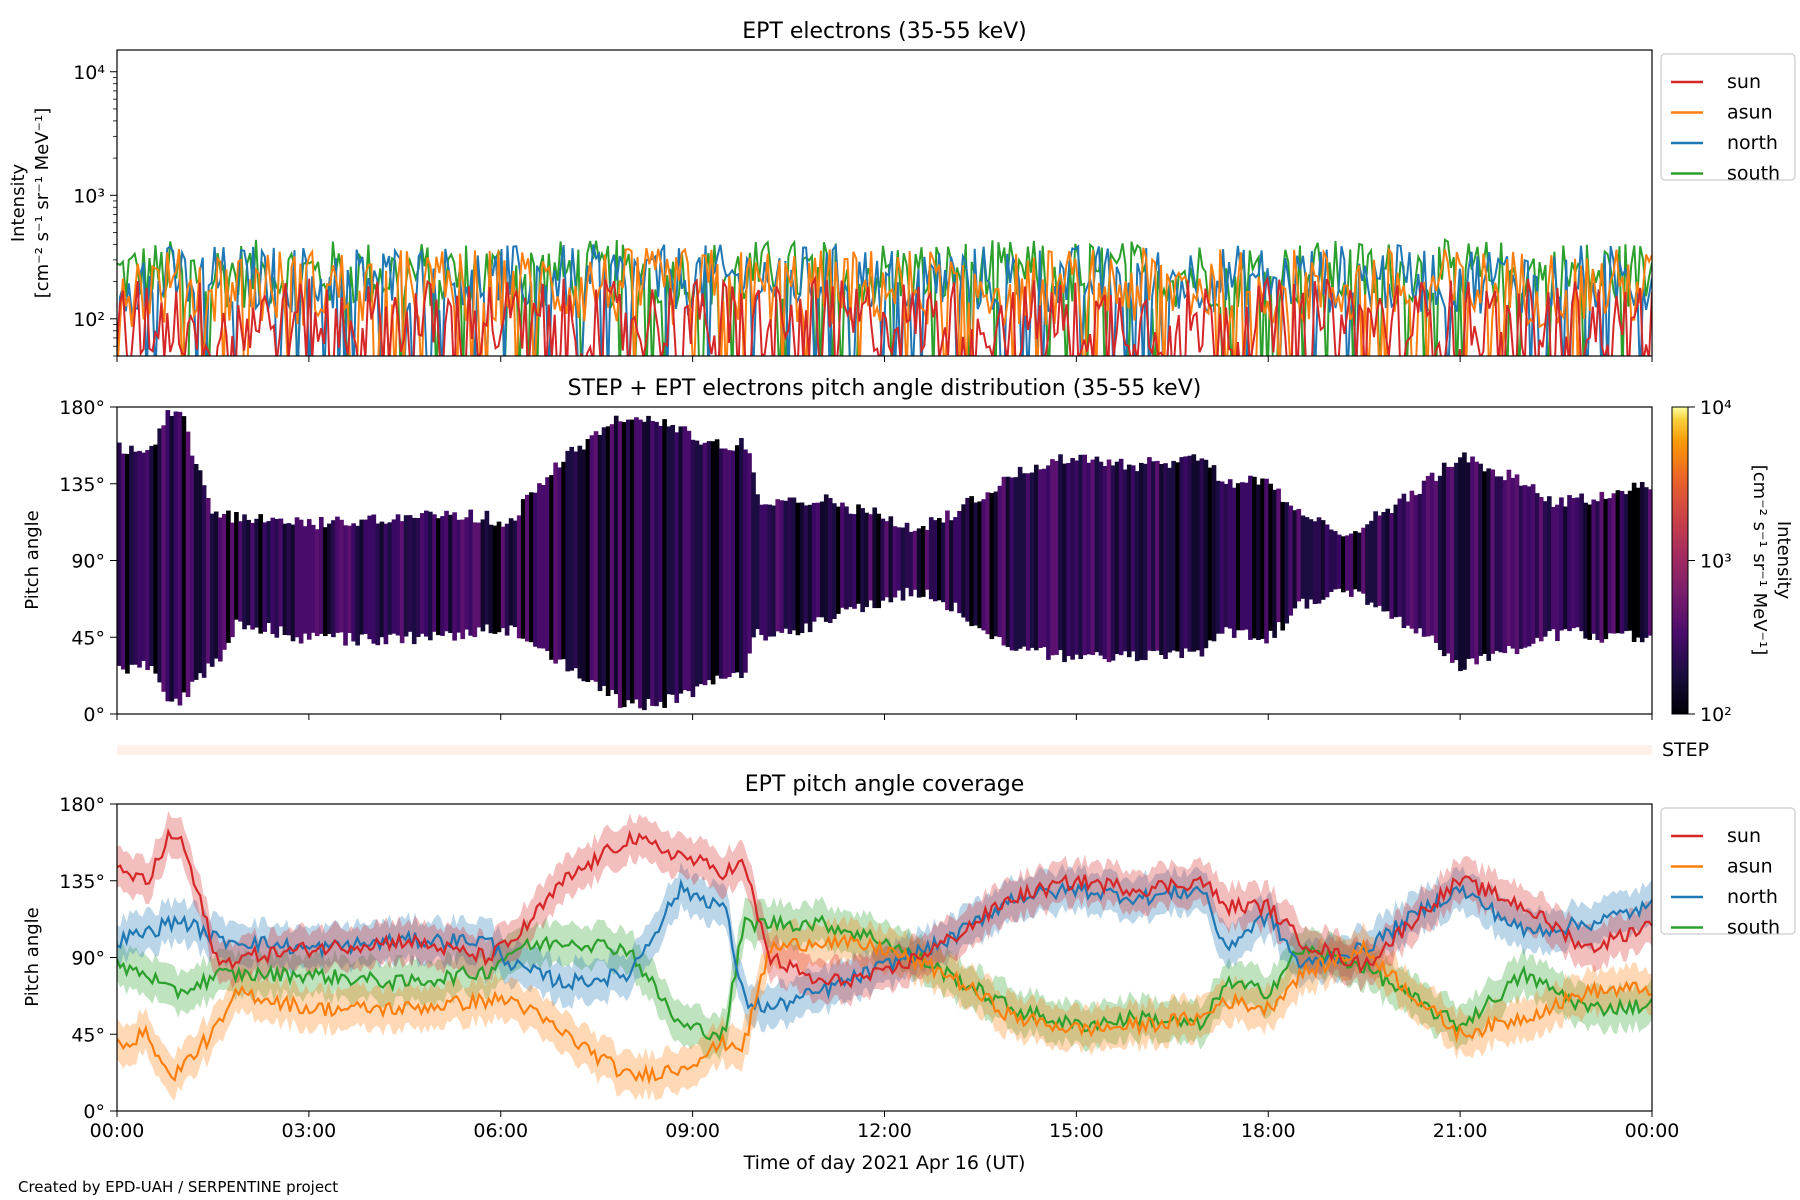 The image size is (1800, 1200). What do you see at coordinates (885, 784) in the screenshot?
I see `panel-coverage-title: EPT pitch angle coverage` at bounding box center [885, 784].